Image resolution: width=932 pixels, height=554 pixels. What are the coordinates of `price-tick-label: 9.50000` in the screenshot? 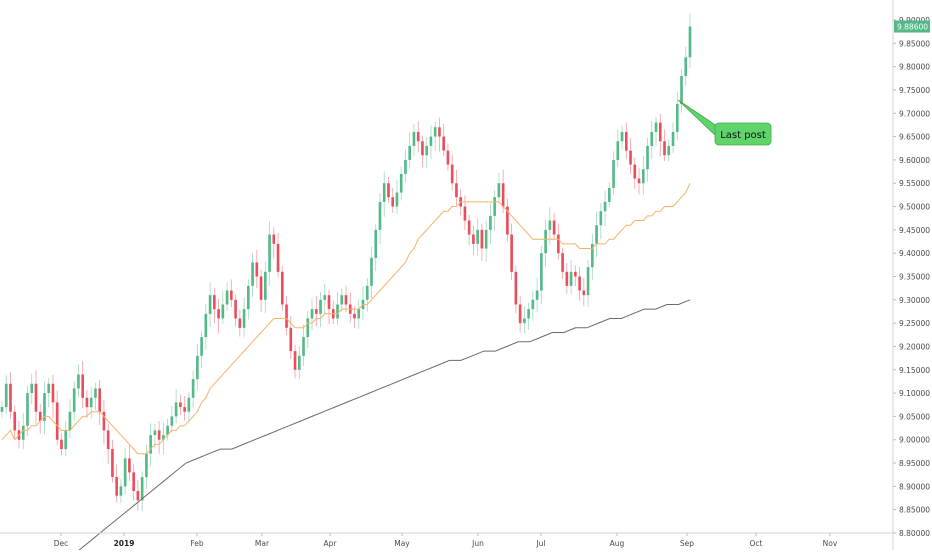 It's located at (914, 207).